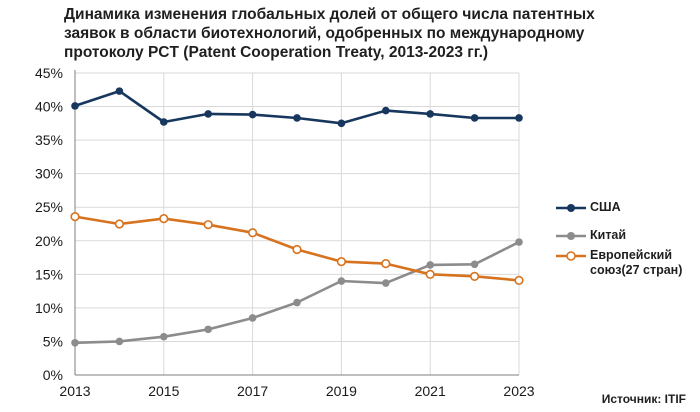 This screenshot has width=700, height=412. Describe the element at coordinates (626, 210) in the screenshot. I see `legend-item-usa: США` at that location.